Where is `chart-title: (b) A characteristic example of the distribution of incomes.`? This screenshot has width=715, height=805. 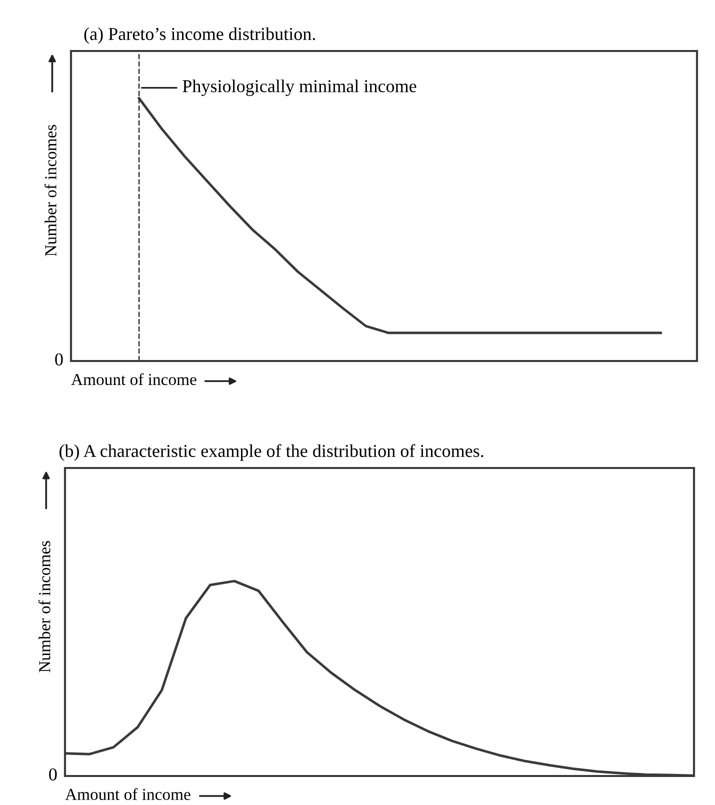 chart-title: (b) A characteristic example of the distribution of incomes. is located at coordinates (272, 452).